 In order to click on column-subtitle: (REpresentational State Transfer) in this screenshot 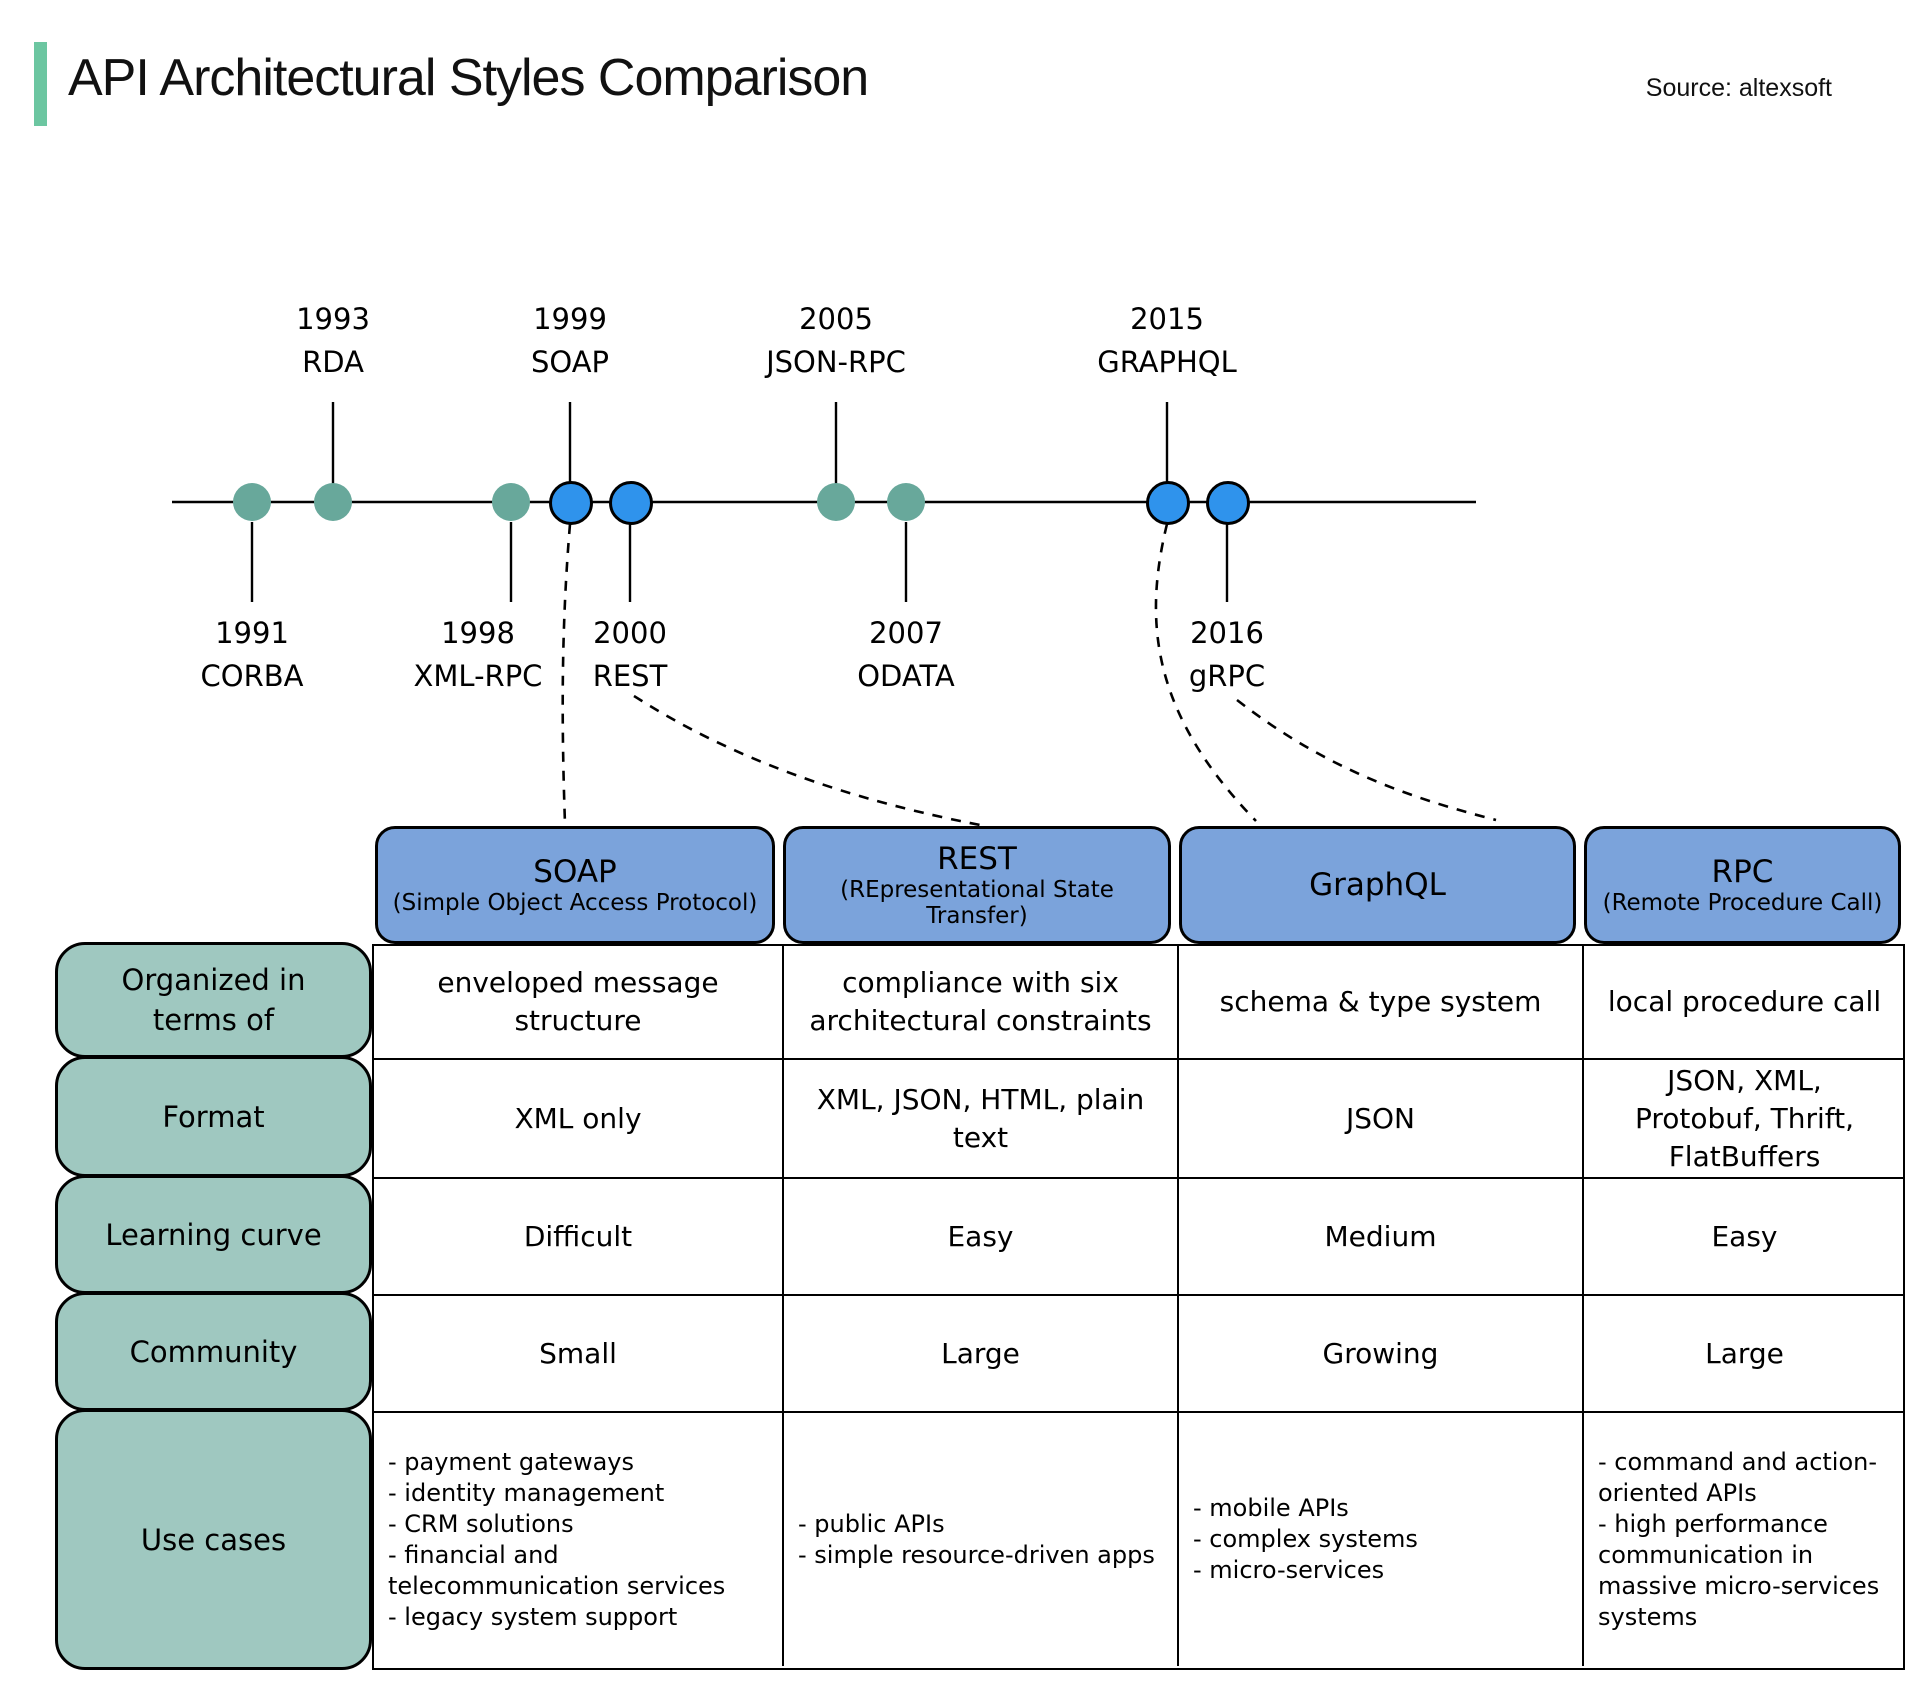, I will do `click(977, 903)`.